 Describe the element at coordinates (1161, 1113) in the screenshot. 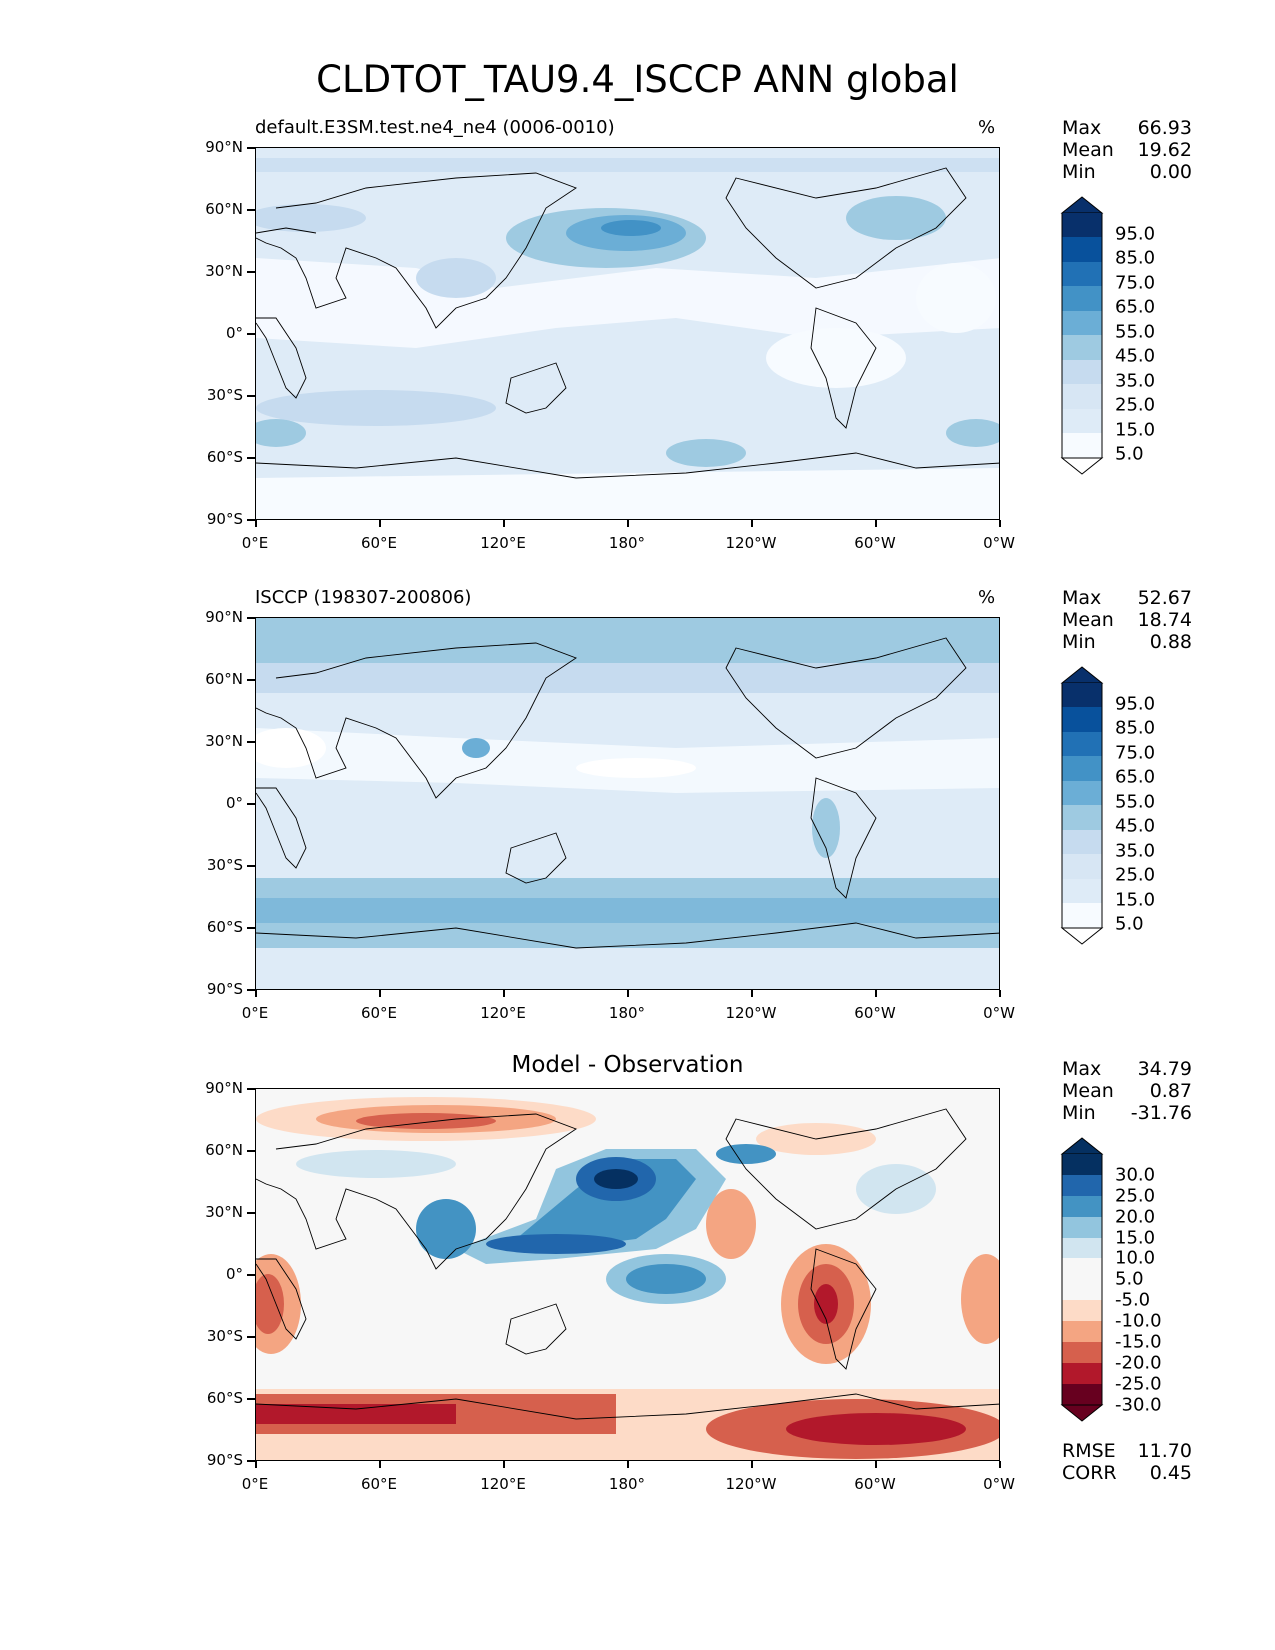

I see `stat-value: -31.76` at that location.